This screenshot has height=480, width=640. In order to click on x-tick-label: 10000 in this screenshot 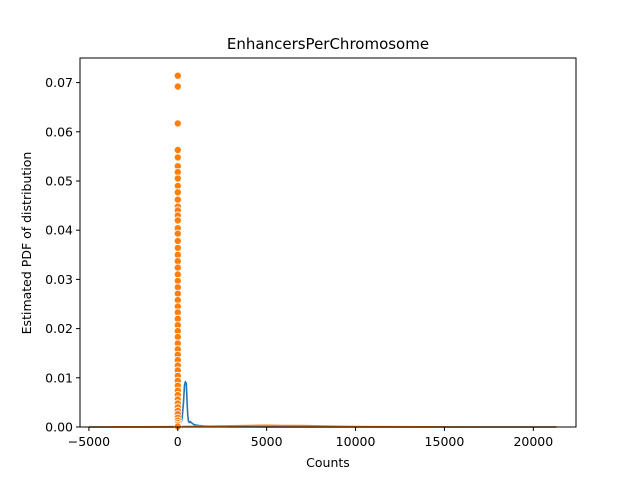, I will do `click(356, 441)`.